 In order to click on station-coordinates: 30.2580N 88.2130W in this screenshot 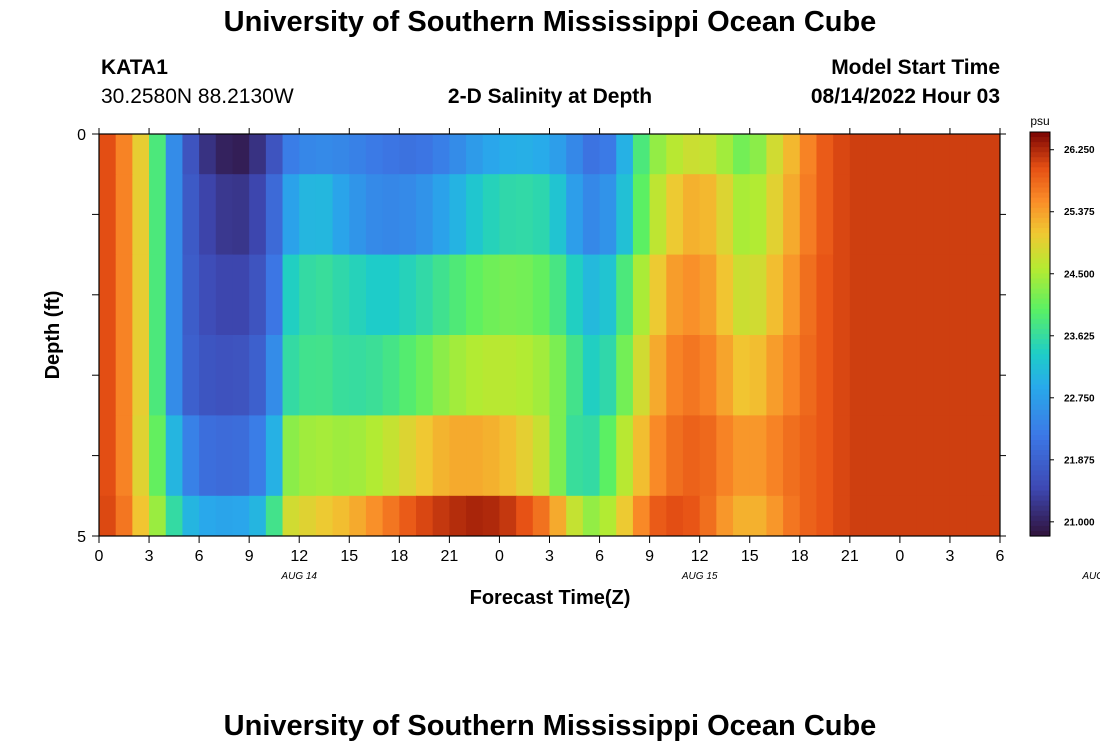, I will do `click(197, 96)`.